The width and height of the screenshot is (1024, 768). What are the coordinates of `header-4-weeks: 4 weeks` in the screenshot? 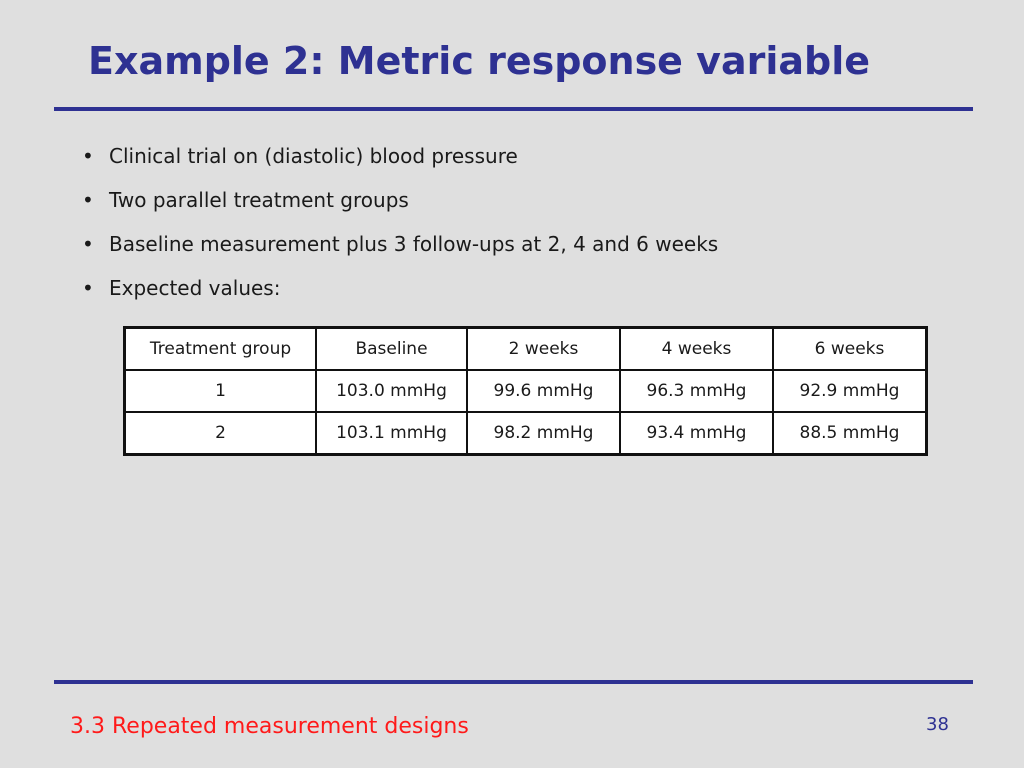 It's located at (696, 348).